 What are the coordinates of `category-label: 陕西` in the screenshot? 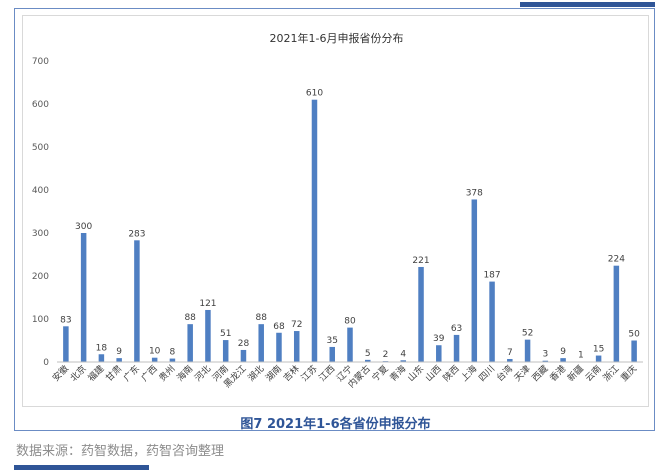 It's located at (450, 373).